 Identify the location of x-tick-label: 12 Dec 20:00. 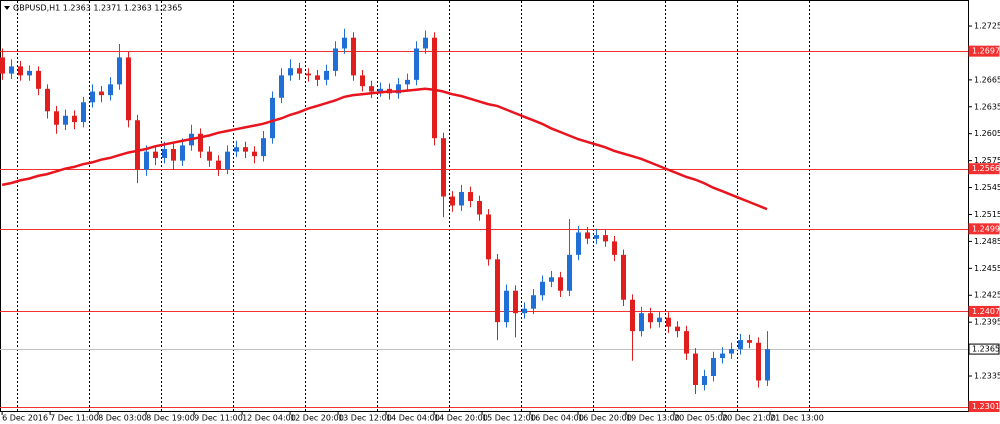
(317, 418).